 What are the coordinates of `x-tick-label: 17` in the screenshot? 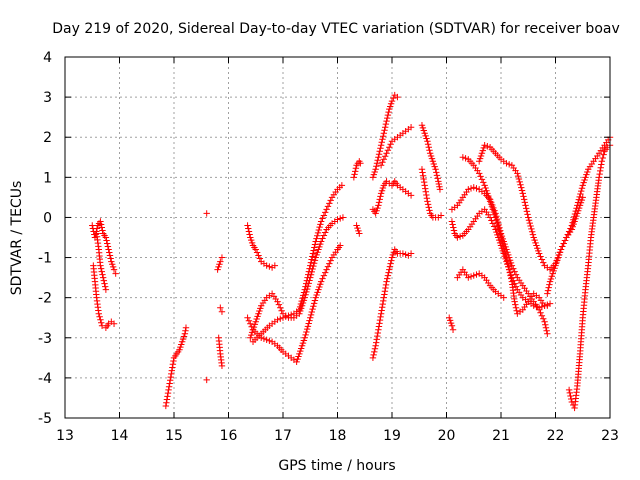 It's located at (283, 436).